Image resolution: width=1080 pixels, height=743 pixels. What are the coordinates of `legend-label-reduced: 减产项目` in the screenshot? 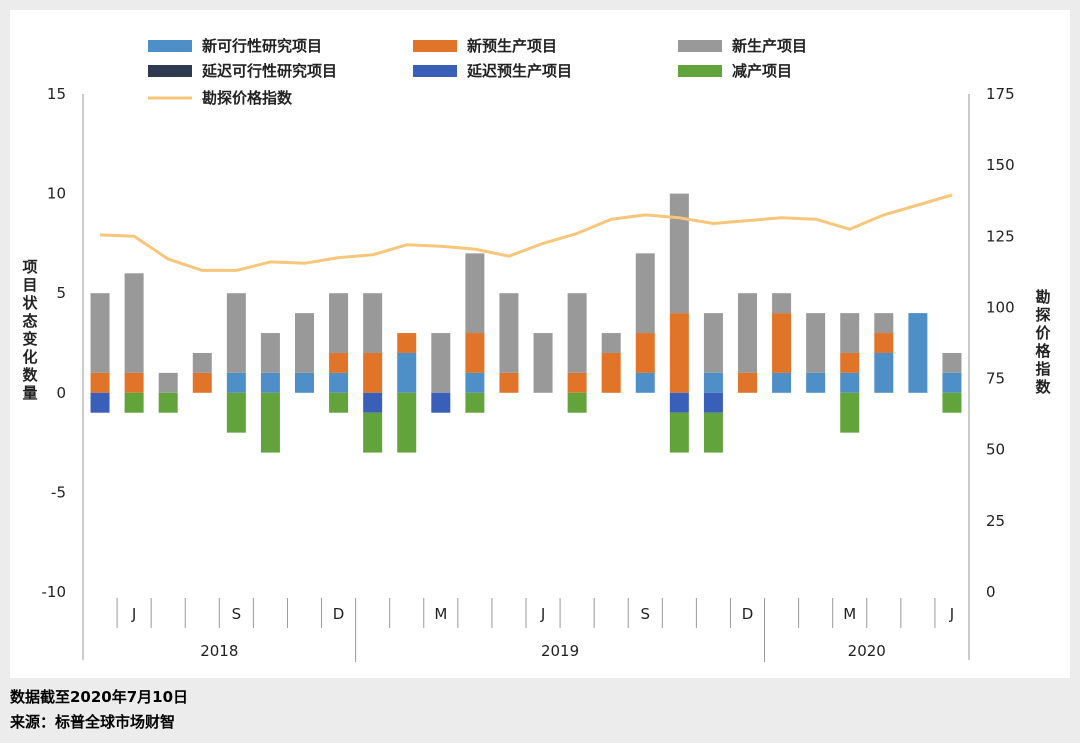 It's located at (762, 71).